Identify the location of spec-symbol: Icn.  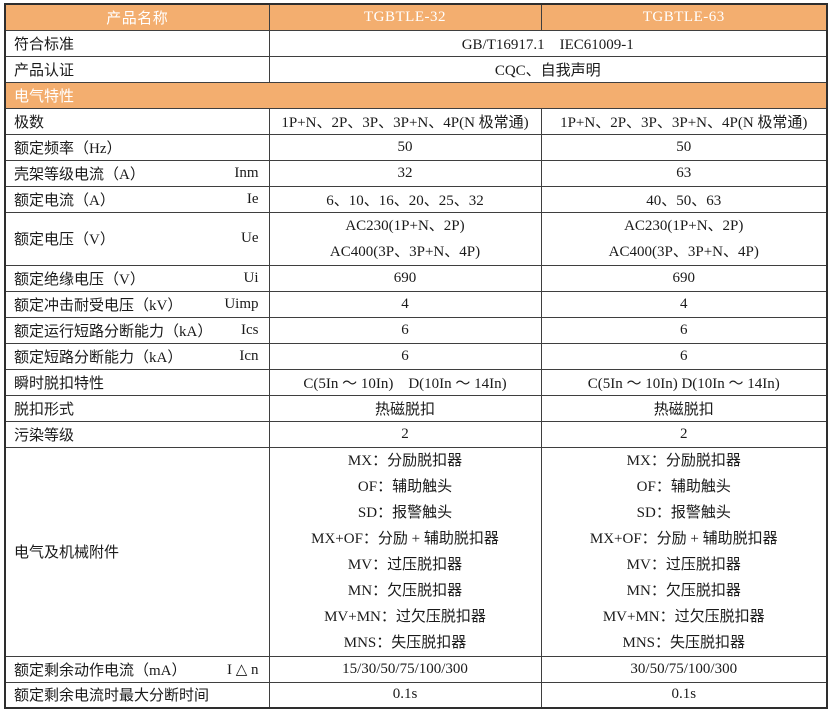
(249, 355).